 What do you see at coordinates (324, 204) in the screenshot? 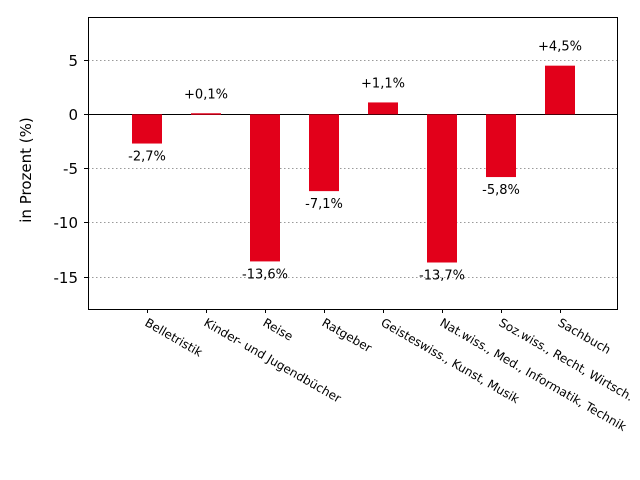
I see `bar-value-label: -7,1%` at bounding box center [324, 204].